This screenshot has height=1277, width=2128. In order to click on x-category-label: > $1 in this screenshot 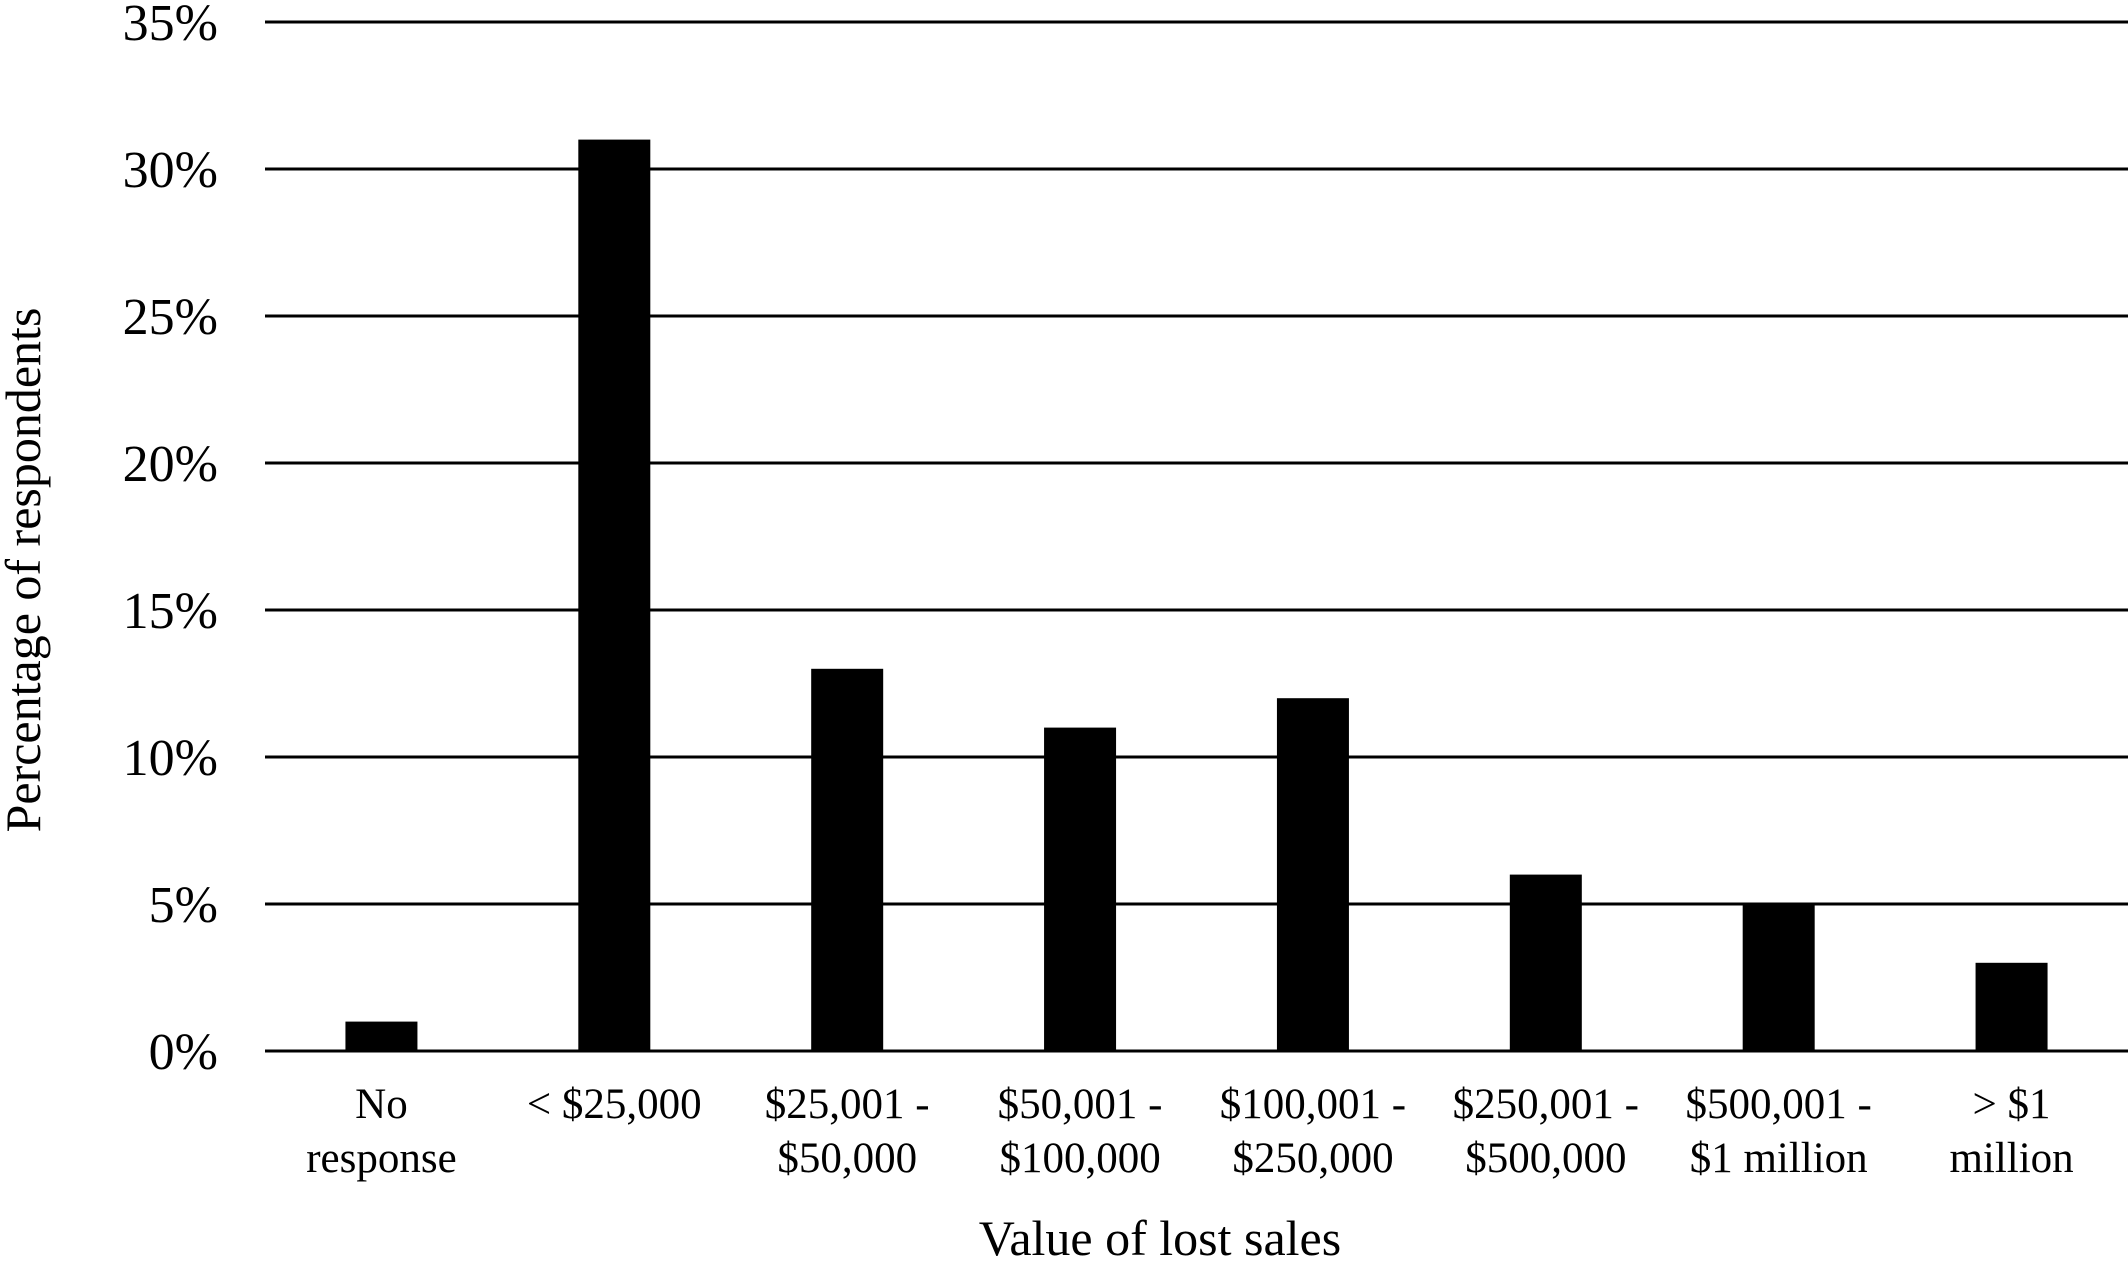, I will do `click(2012, 1104)`.